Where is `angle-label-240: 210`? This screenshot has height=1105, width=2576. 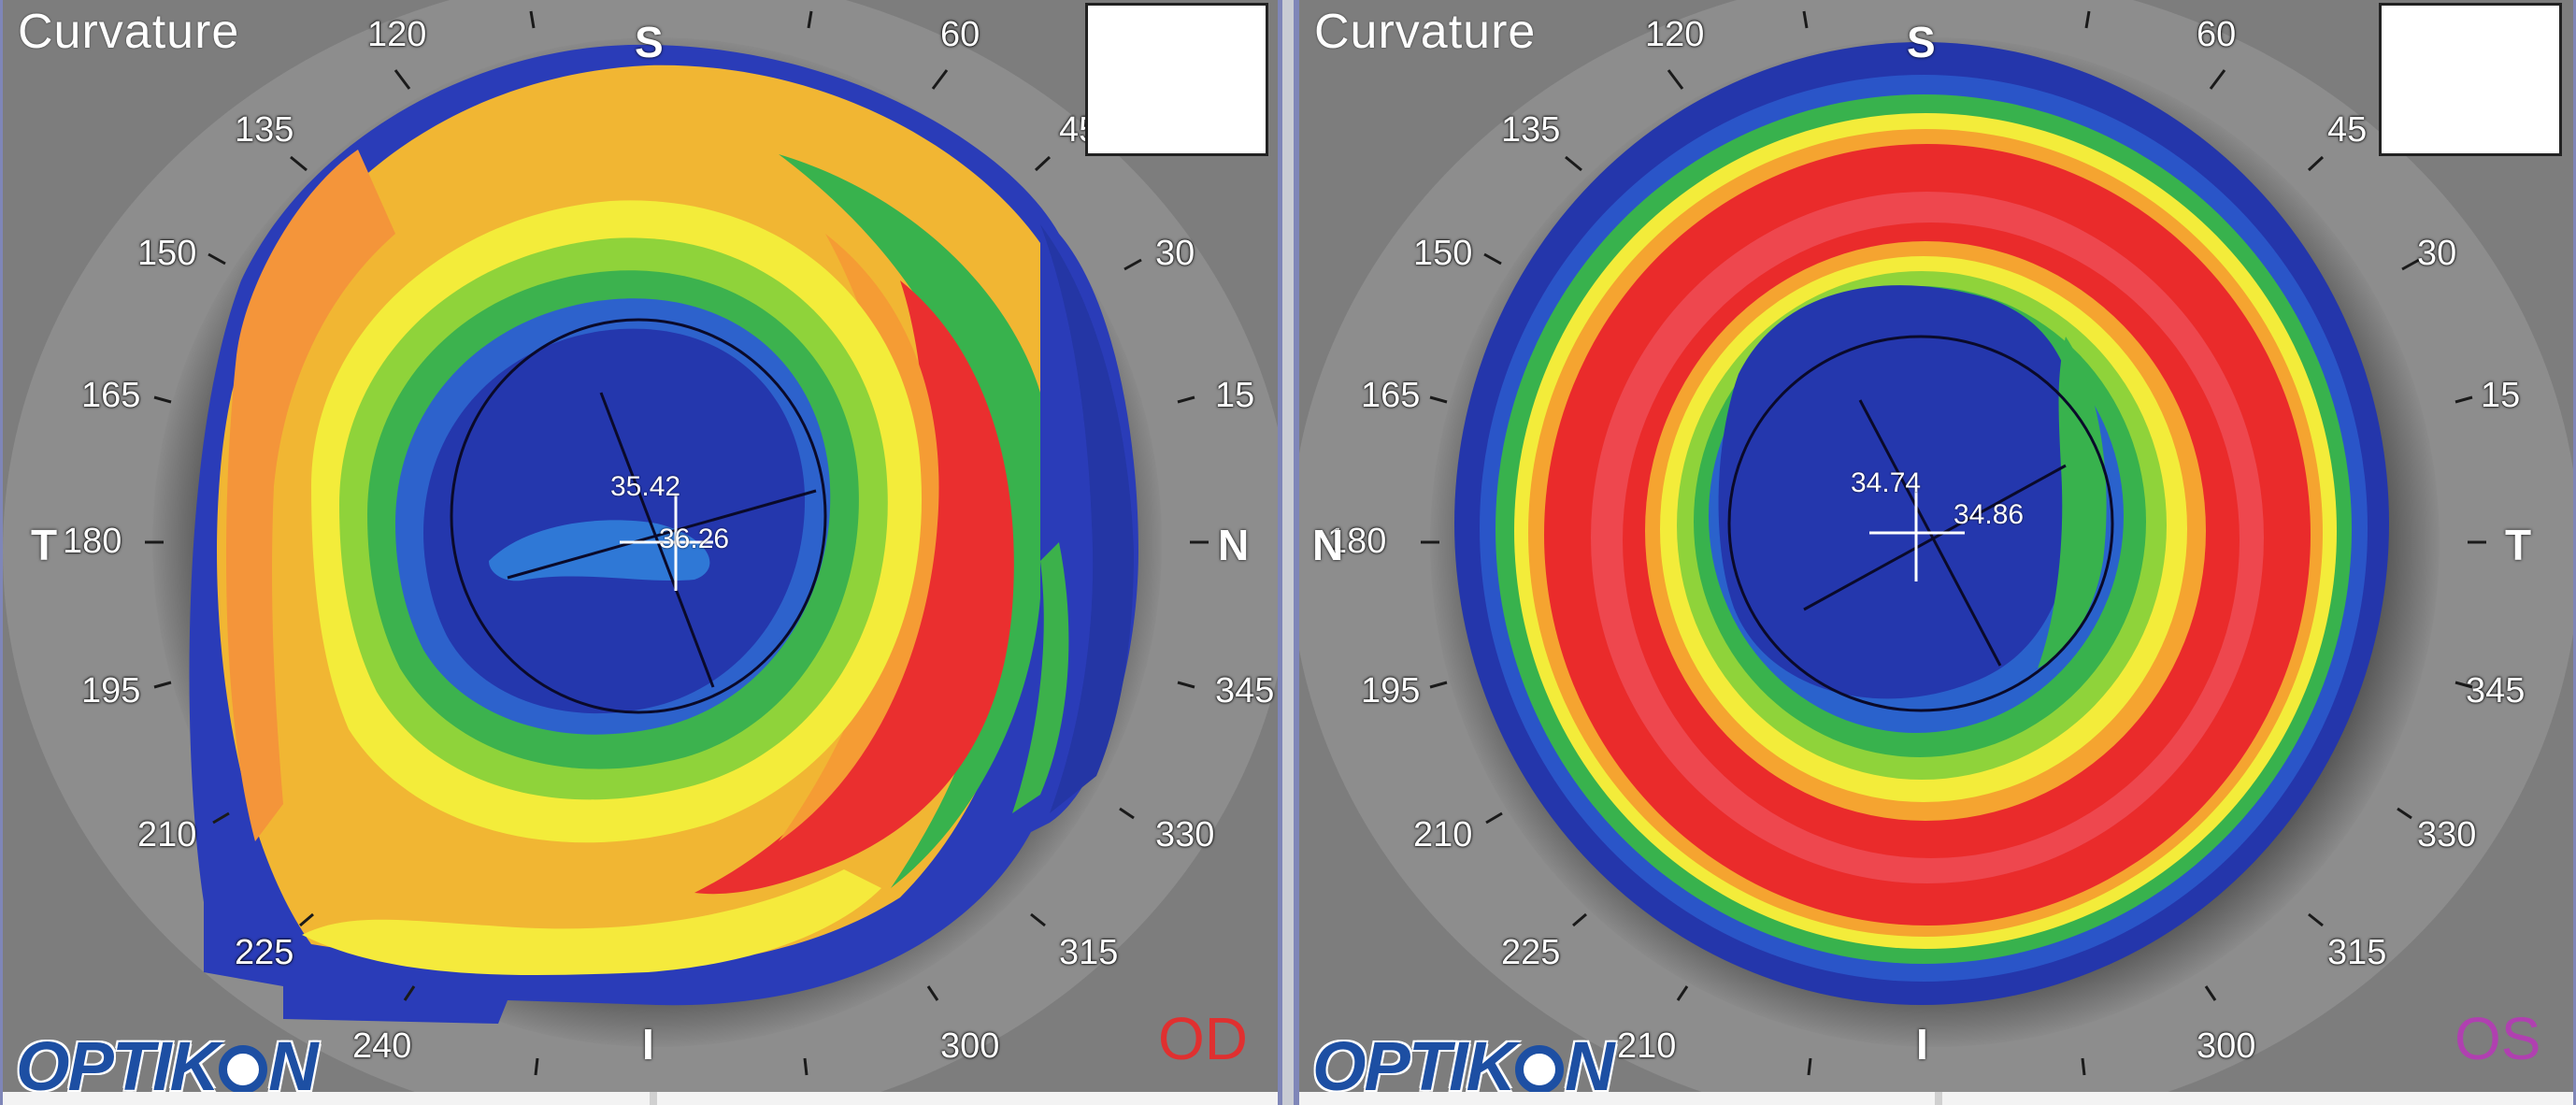 angle-label-240: 210 is located at coordinates (1647, 1046).